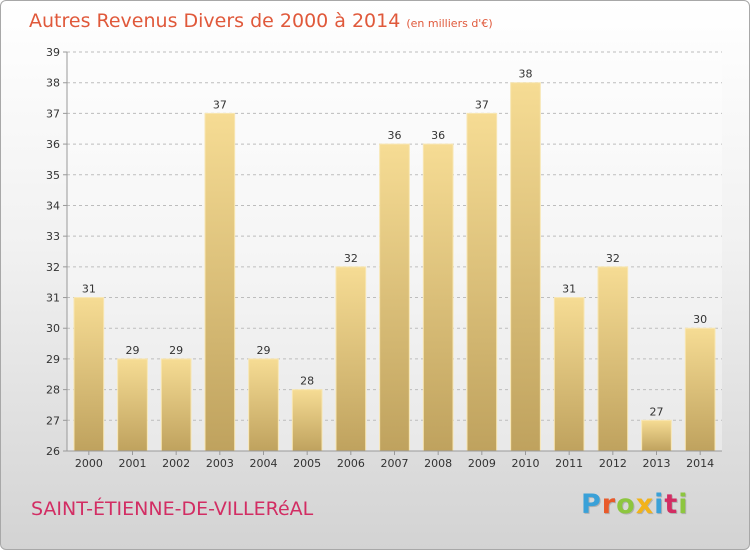 The height and width of the screenshot is (550, 750). I want to click on logo-letter: P, so click(591, 504).